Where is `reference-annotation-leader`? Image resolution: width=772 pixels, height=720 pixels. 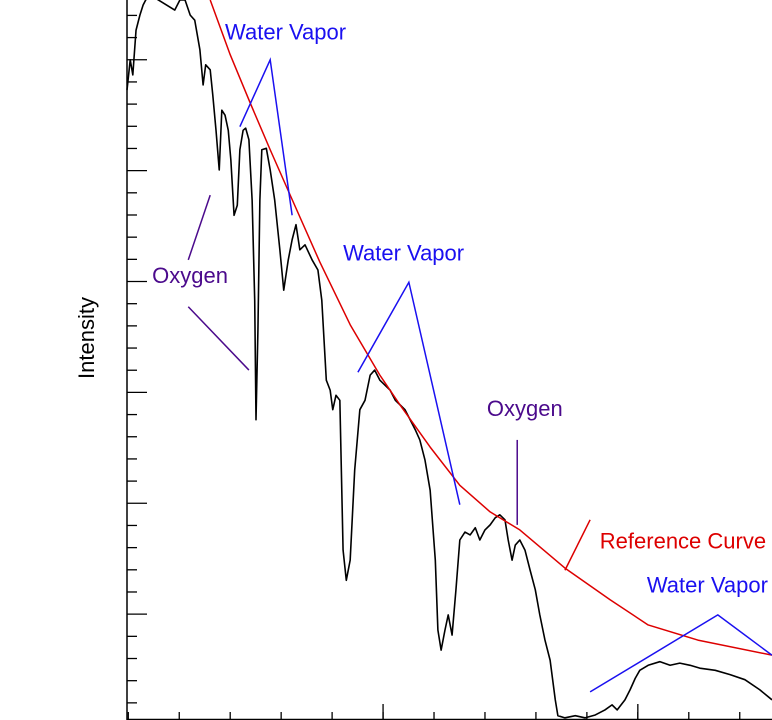
reference-annotation-leader is located at coordinates (577, 545).